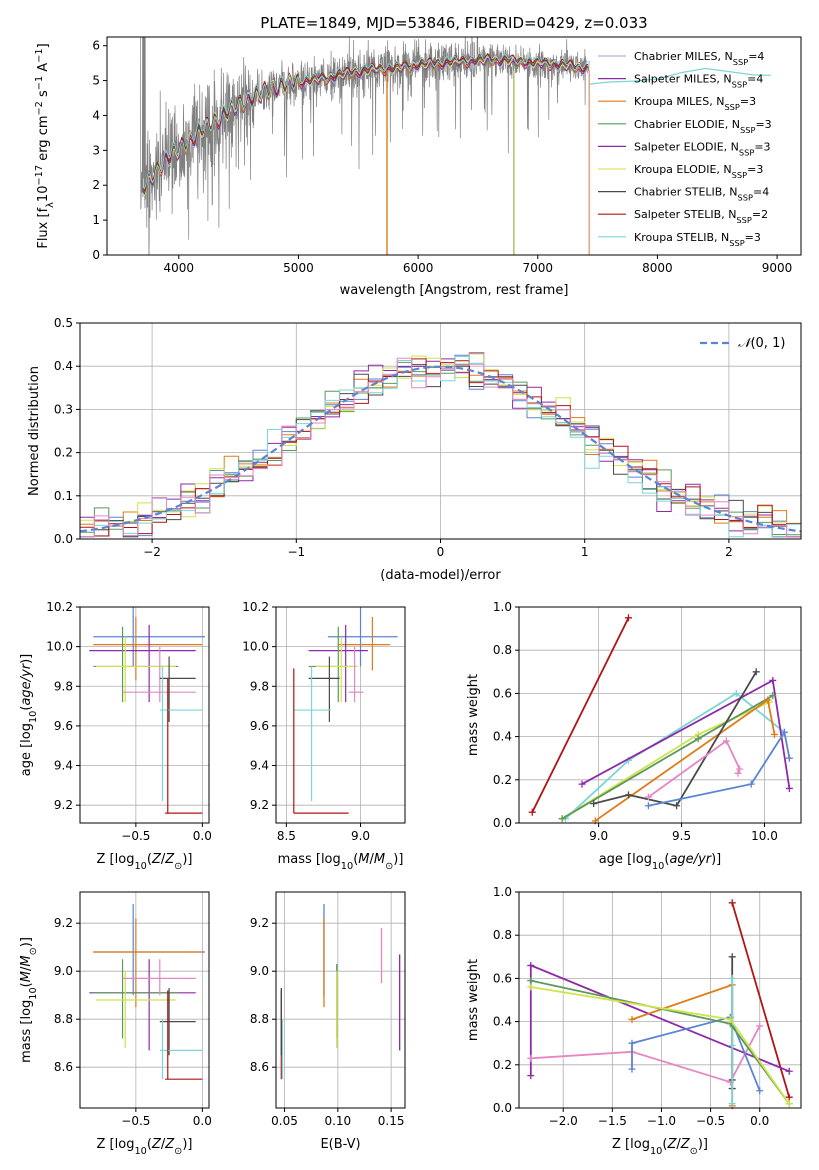 This screenshot has width=819, height=1170. Describe the element at coordinates (96, 185) in the screenshot. I see `y-tick-label: 2` at that location.